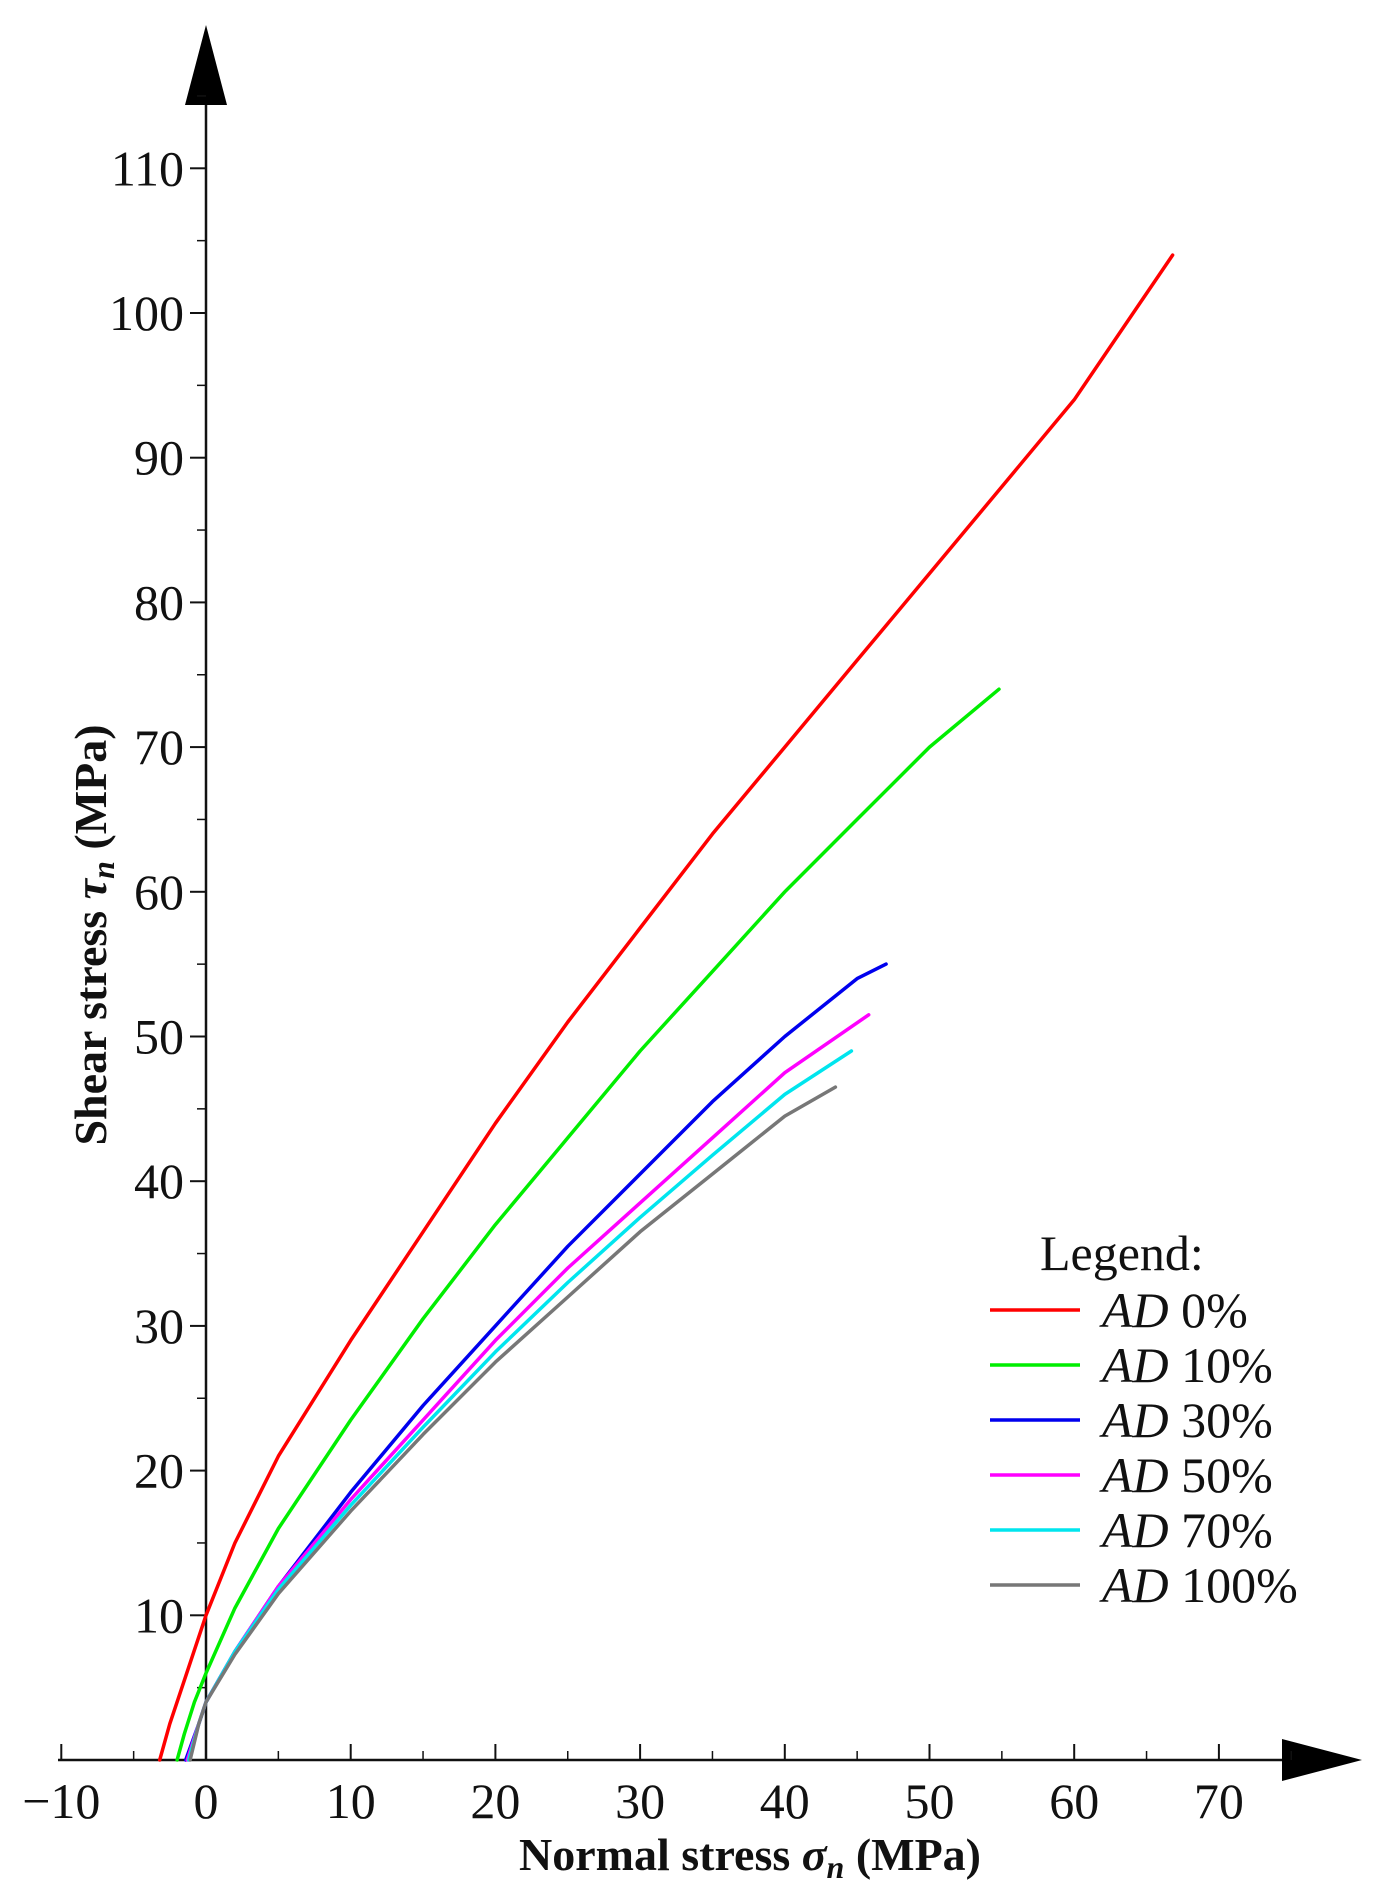  Describe the element at coordinates (61, 1801) in the screenshot. I see `x-tick-label: −10` at that location.